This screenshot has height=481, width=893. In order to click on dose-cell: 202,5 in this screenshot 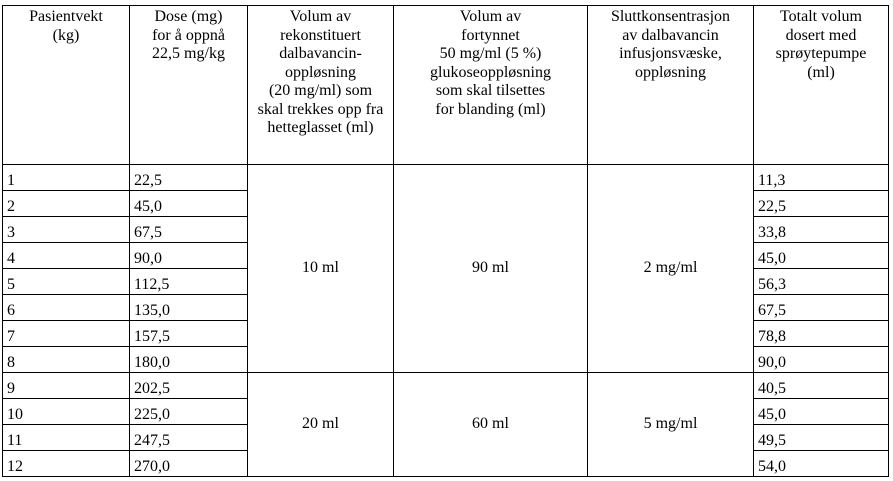, I will do `click(188, 385)`.